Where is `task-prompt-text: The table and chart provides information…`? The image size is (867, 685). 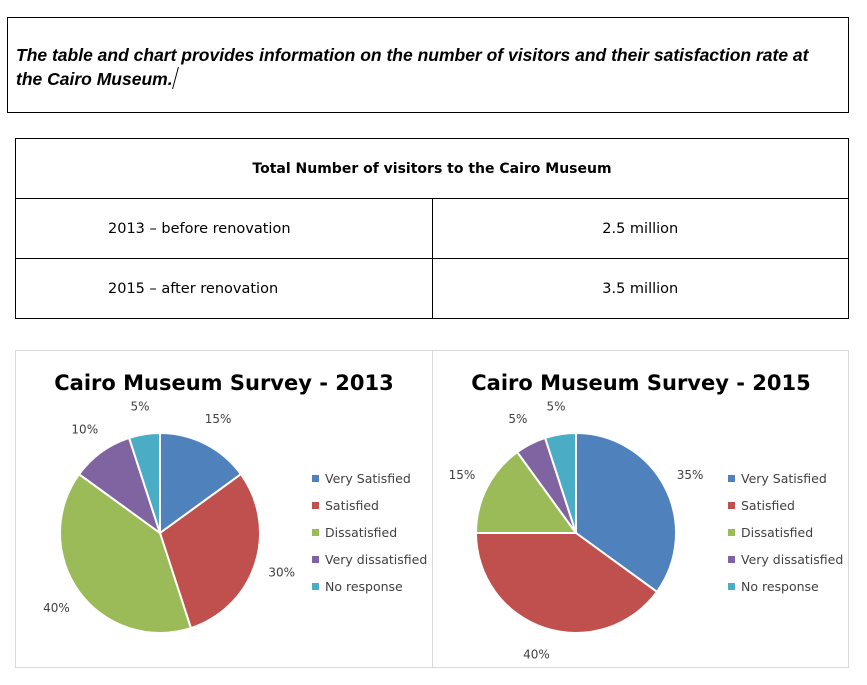
task-prompt-text: The table and chart provides information… is located at coordinates (412, 67).